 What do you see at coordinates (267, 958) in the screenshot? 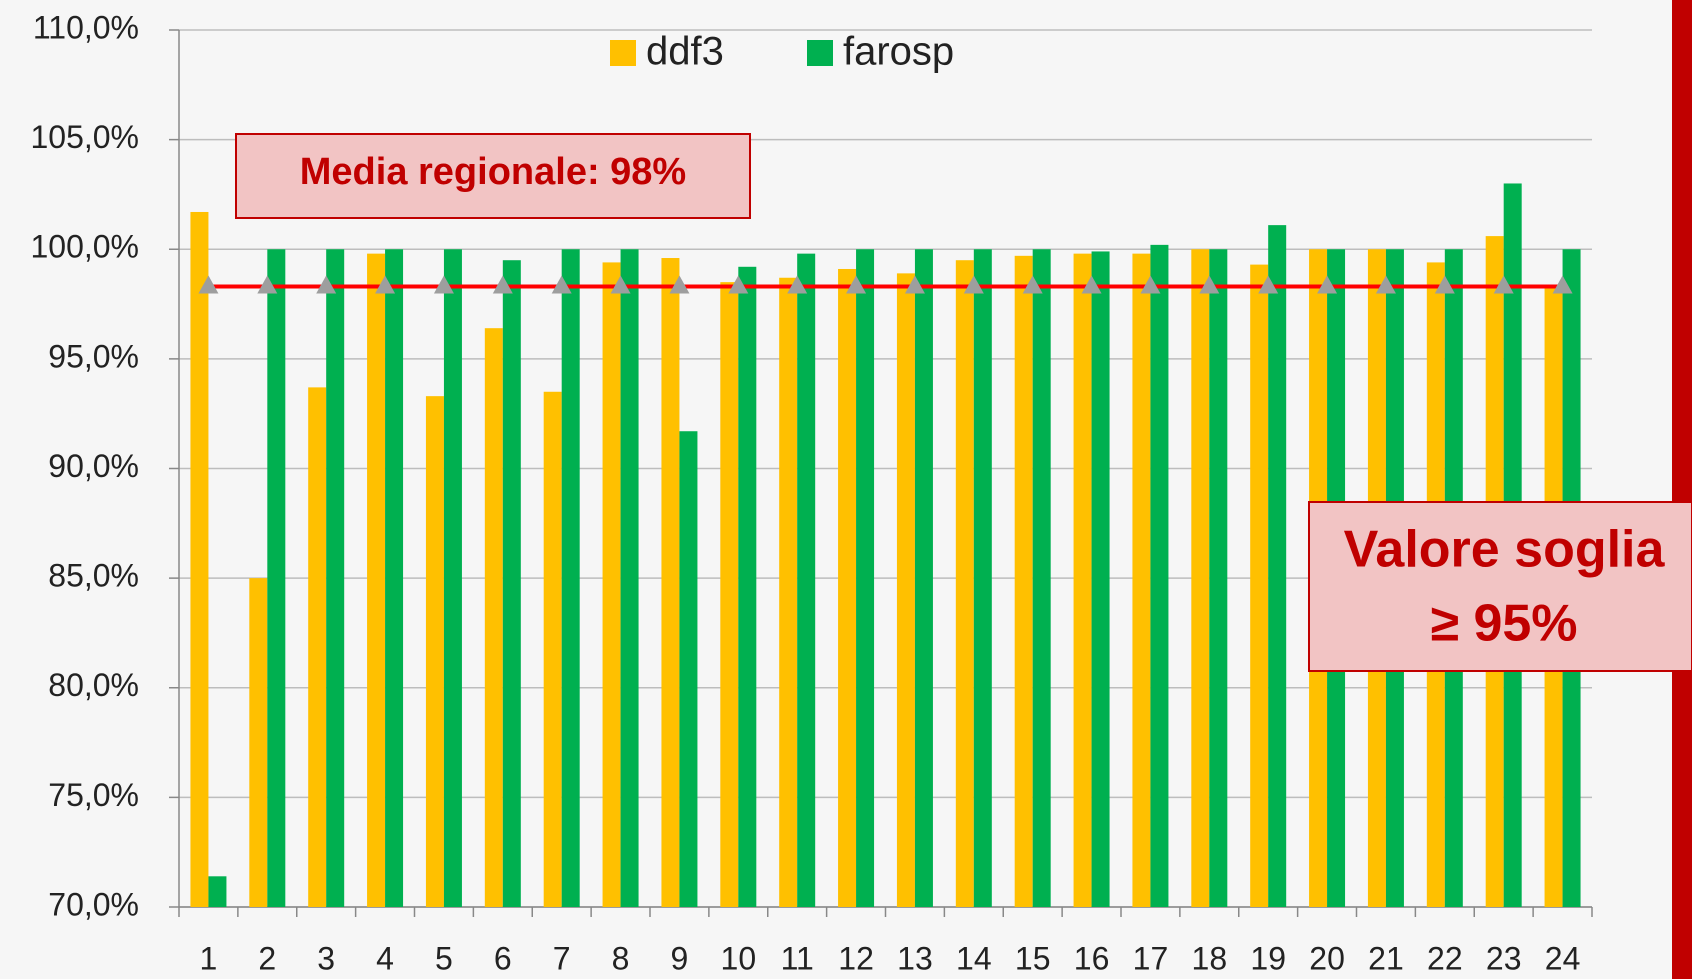
I see `x-tick-label: 2` at bounding box center [267, 958].